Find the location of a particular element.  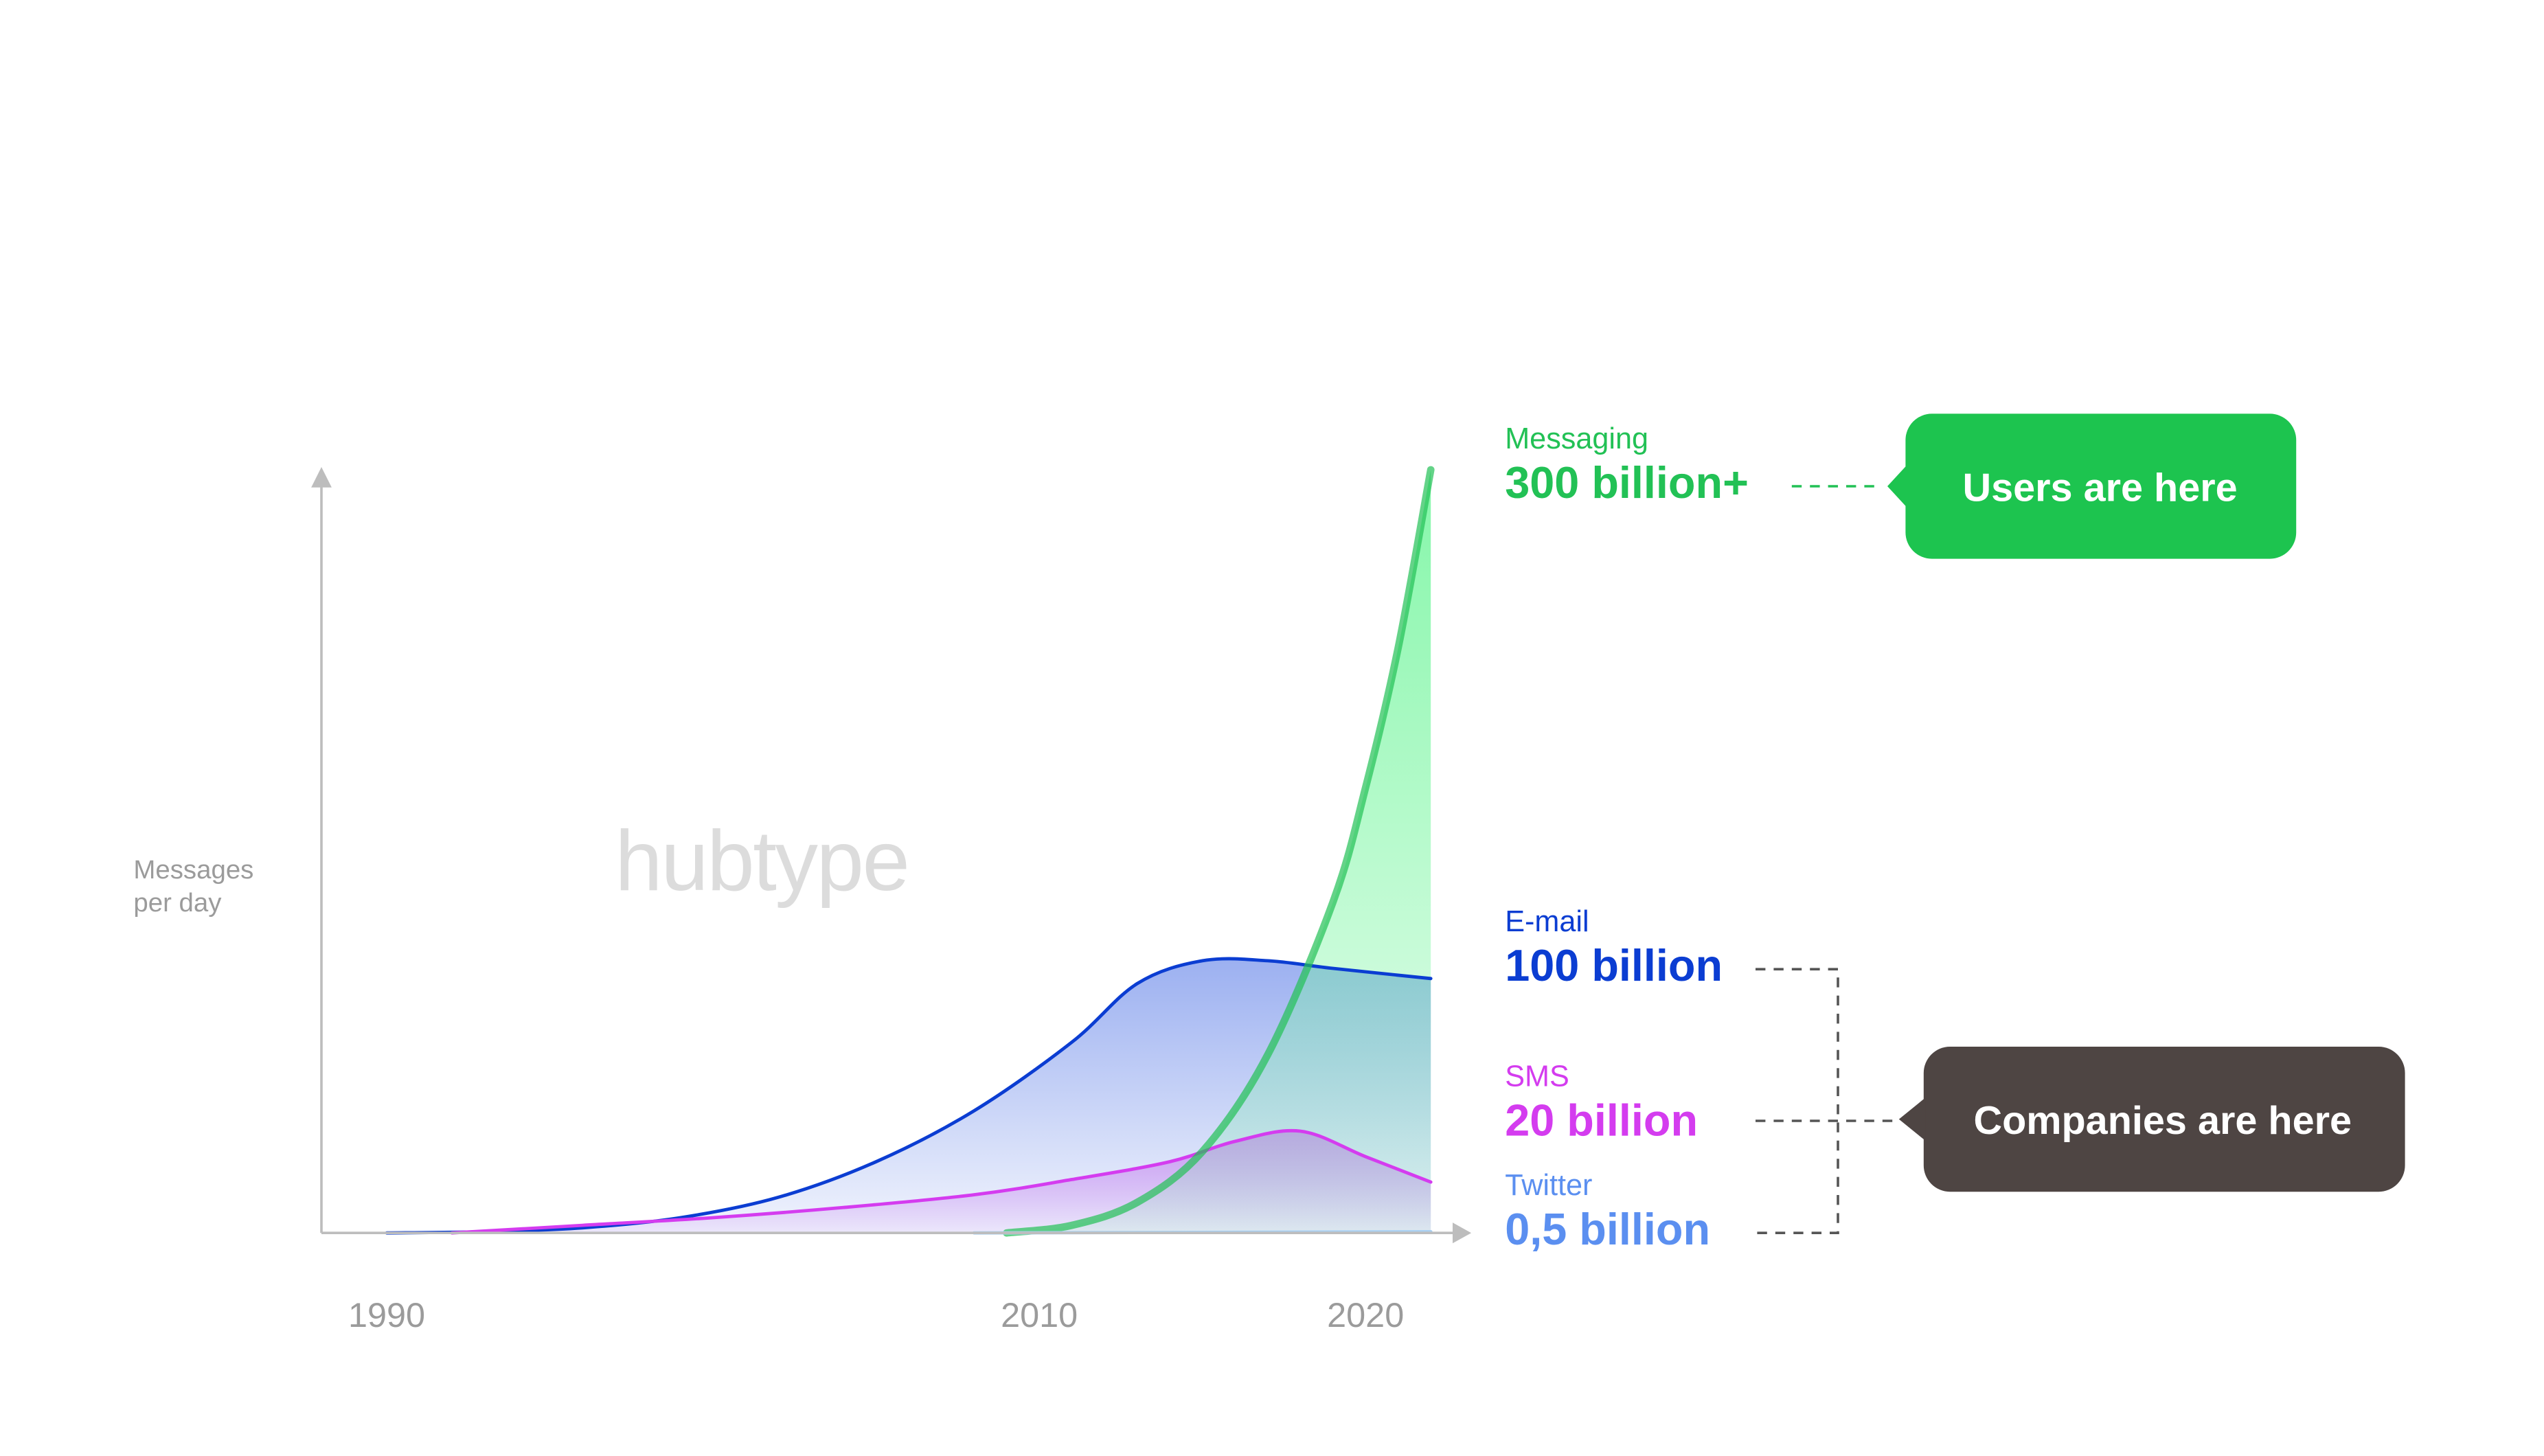

series-value-label: 100 billion is located at coordinates (1614, 965).